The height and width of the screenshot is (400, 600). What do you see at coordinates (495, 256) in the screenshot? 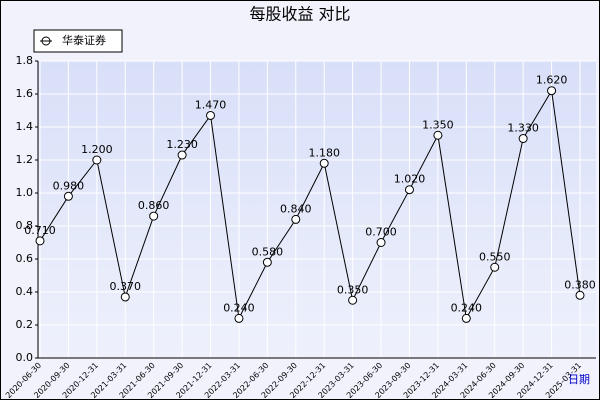
I see `data-label: 0.550` at bounding box center [495, 256].